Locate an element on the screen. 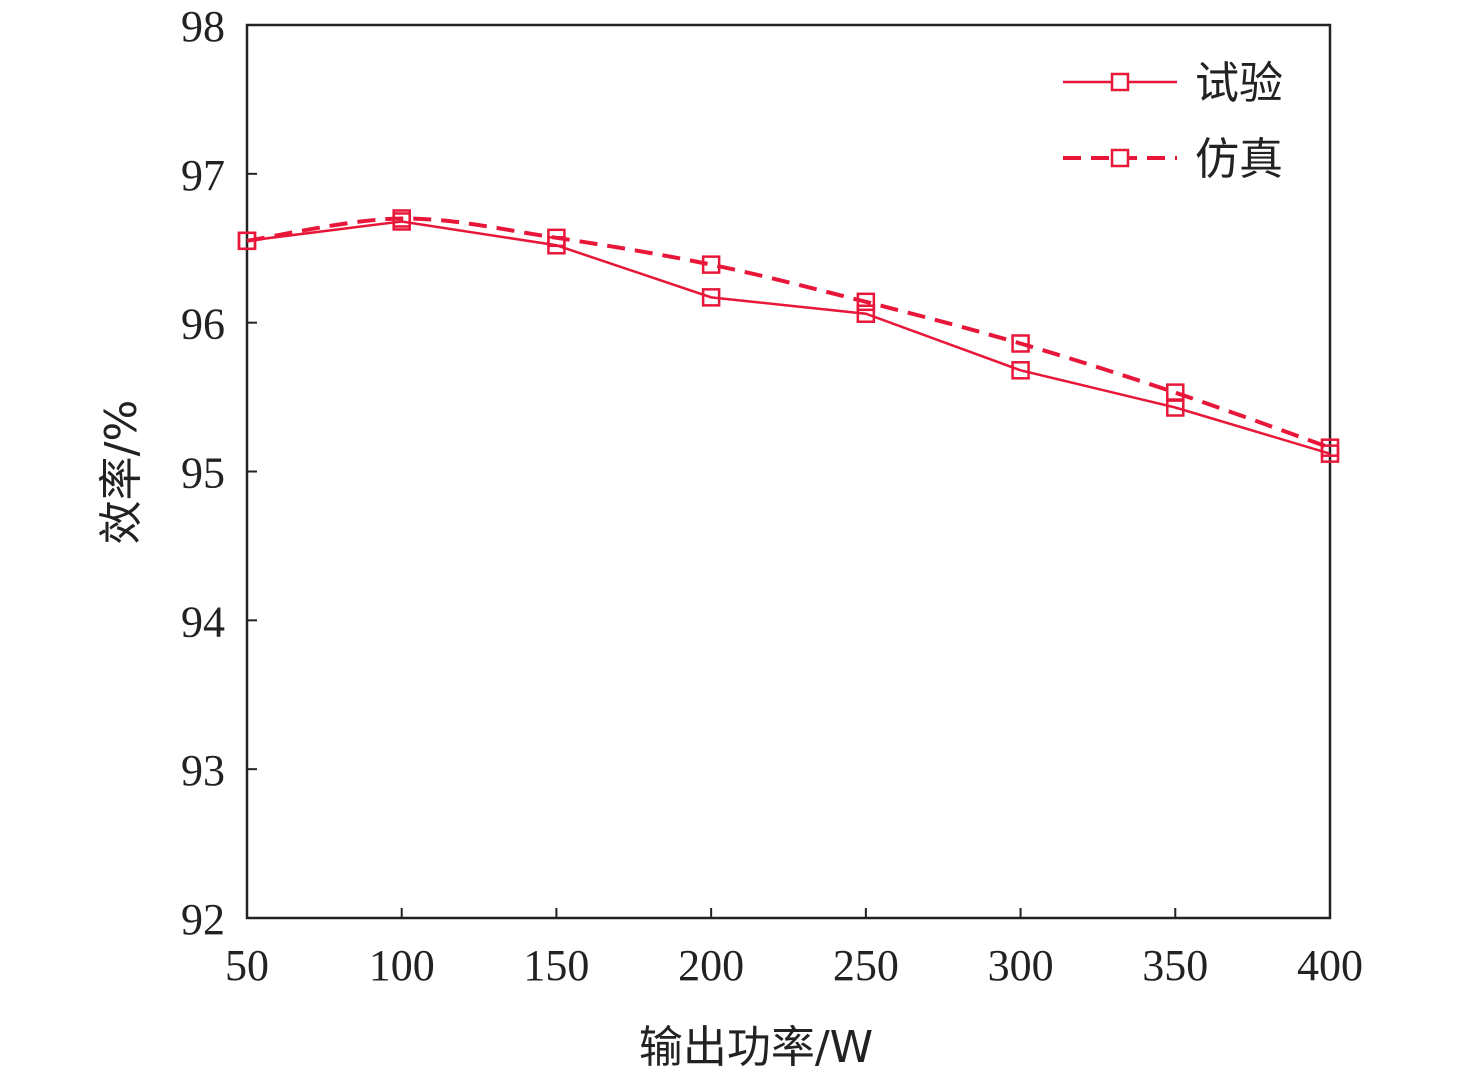  y-tick-label: 94 is located at coordinates (203, 621).